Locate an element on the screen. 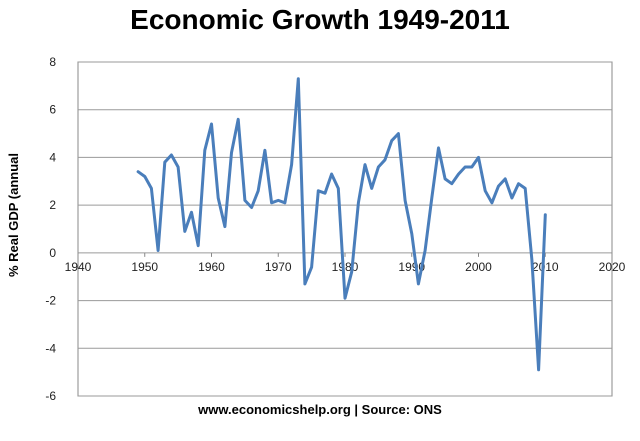 This screenshot has height=441, width=640. y-tick-label: -6 is located at coordinates (50, 396).